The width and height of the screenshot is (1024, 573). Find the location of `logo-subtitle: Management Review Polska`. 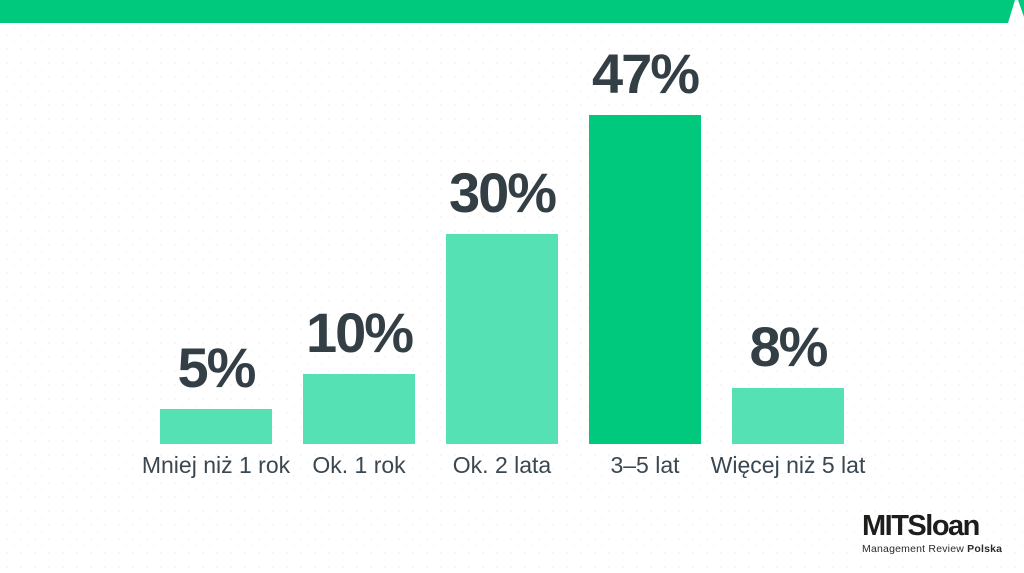

logo-subtitle: Management Review Polska is located at coordinates (937, 549).